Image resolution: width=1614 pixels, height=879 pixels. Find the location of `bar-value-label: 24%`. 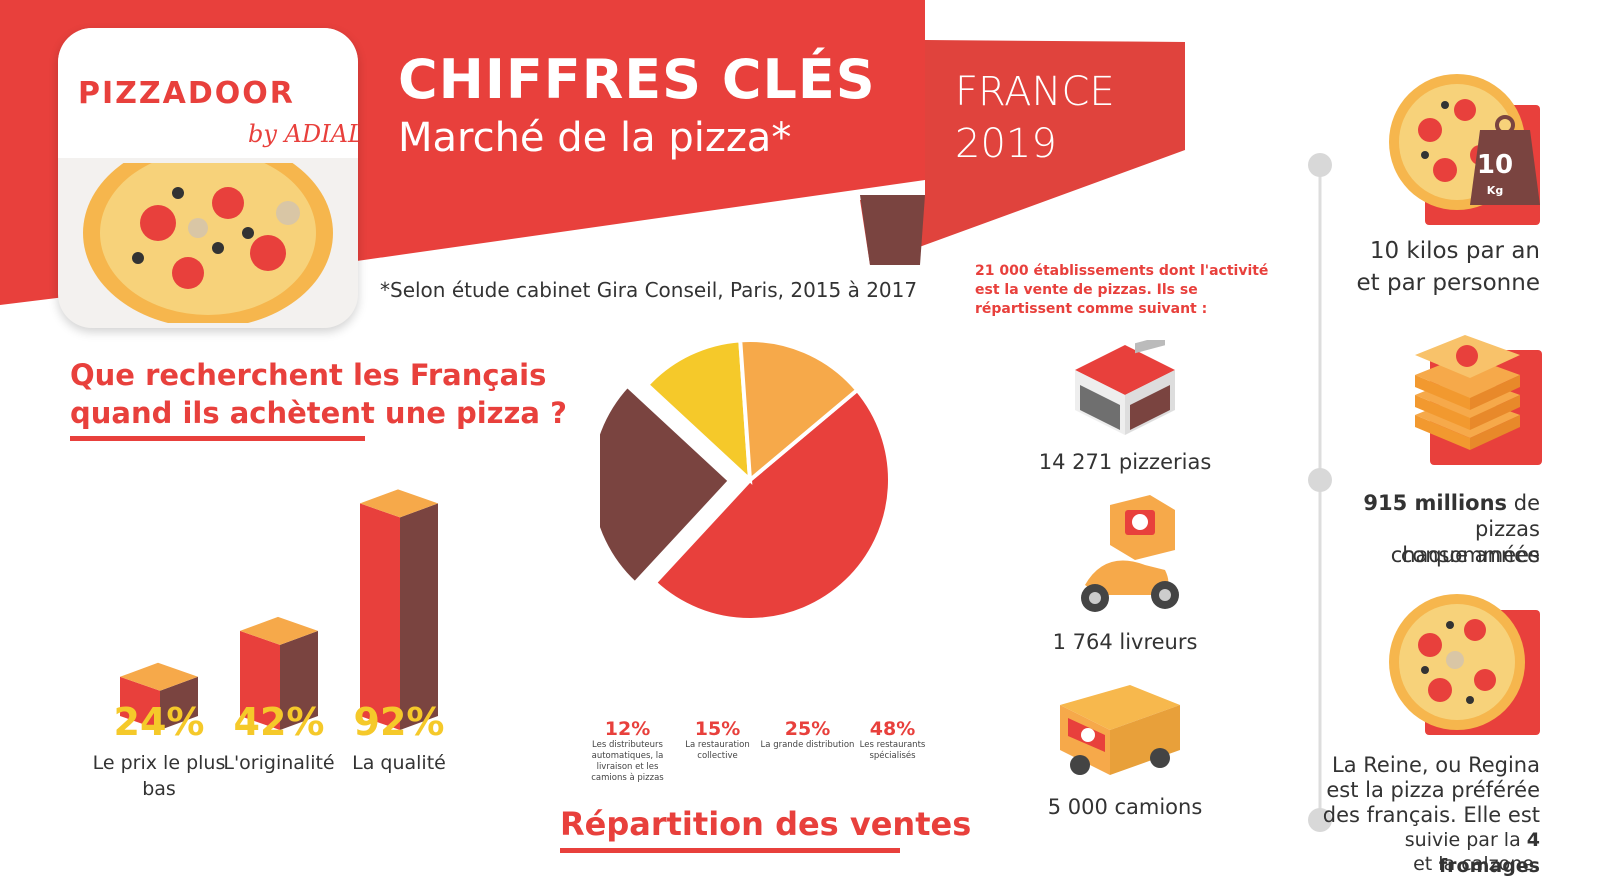

bar-value-label: 24% is located at coordinates (159, 722).